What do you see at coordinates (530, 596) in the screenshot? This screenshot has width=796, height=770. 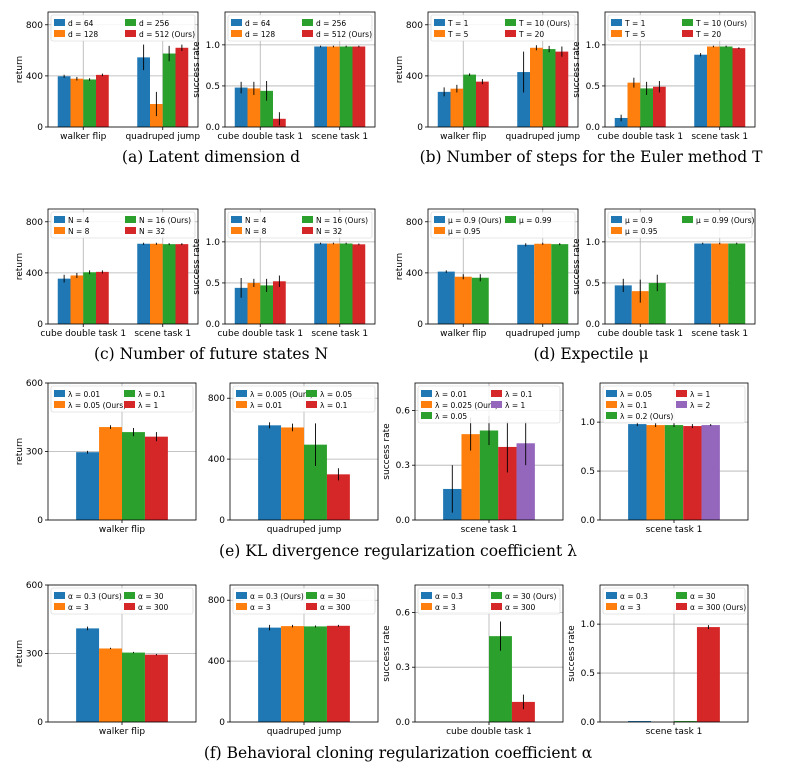 I see `legend-label: α = 30 (Ours)` at bounding box center [530, 596].